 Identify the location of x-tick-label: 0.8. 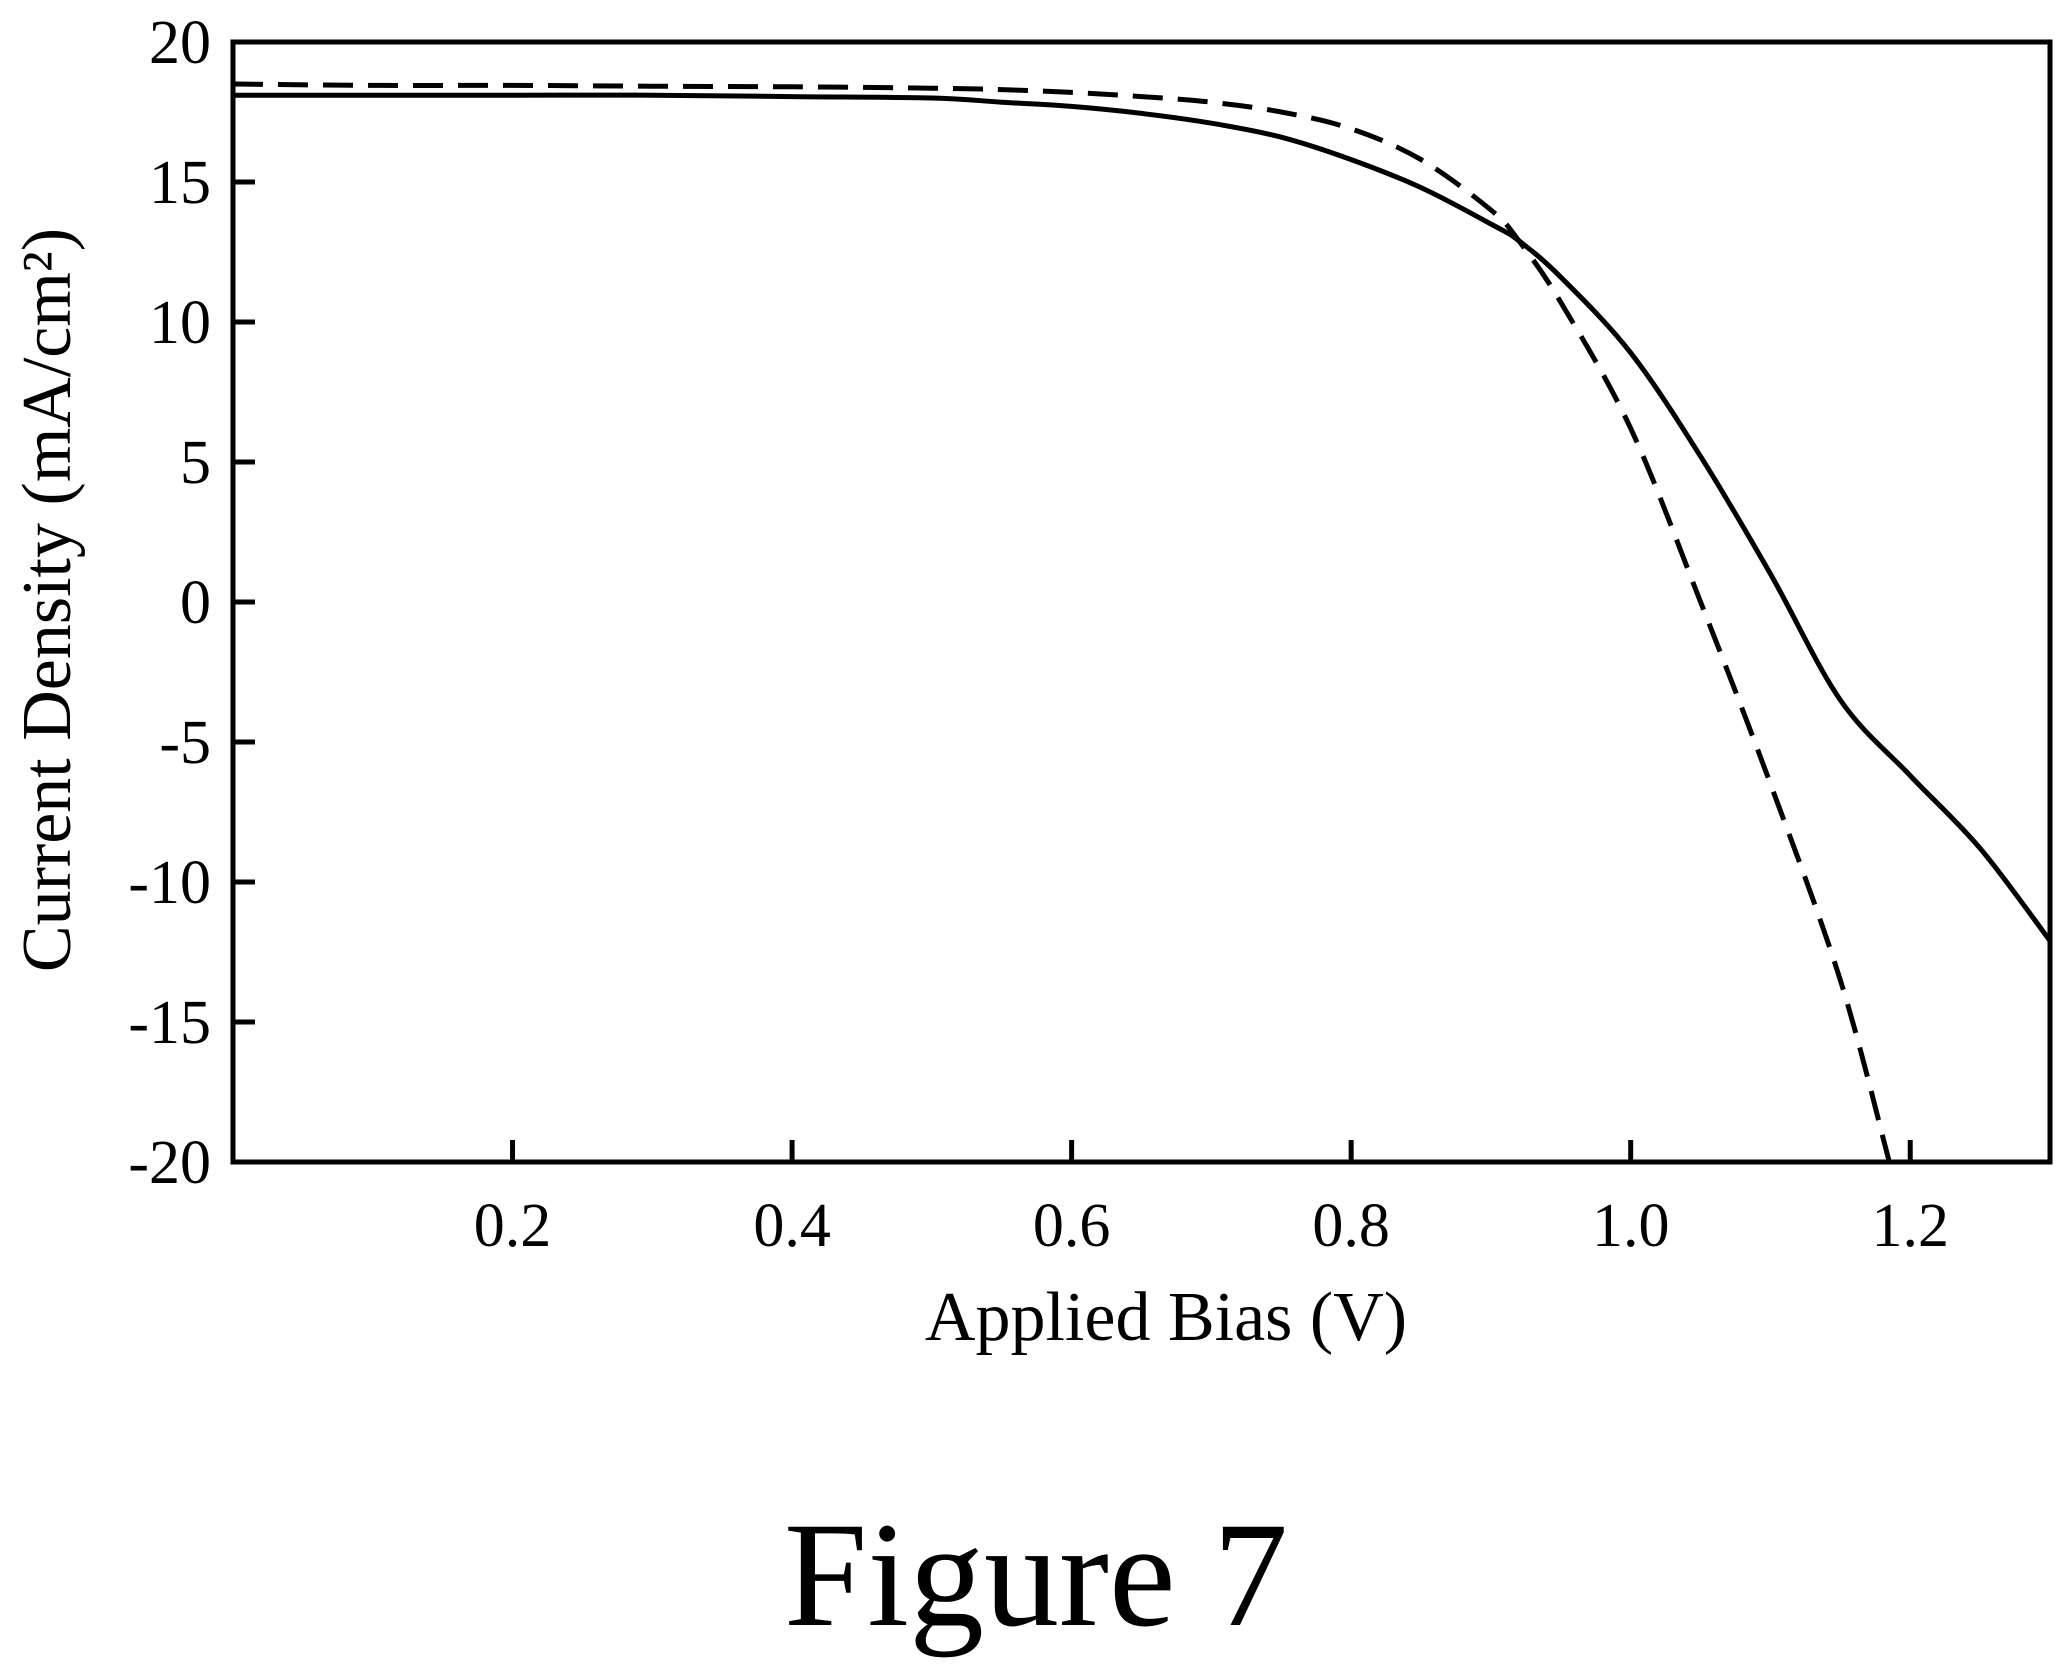
(1351, 1226).